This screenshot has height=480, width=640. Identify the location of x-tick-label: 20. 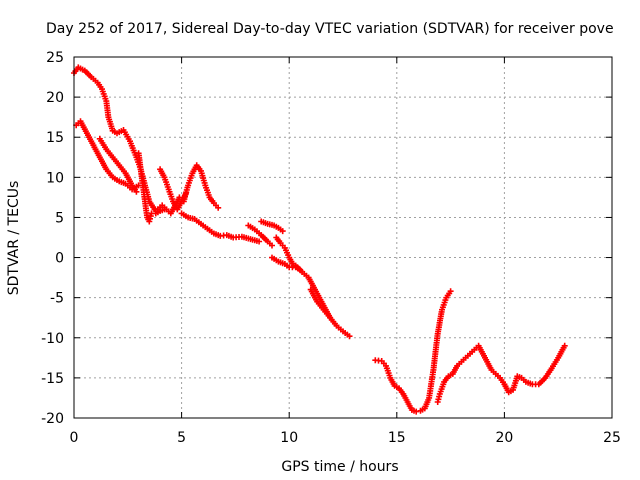
(504, 438).